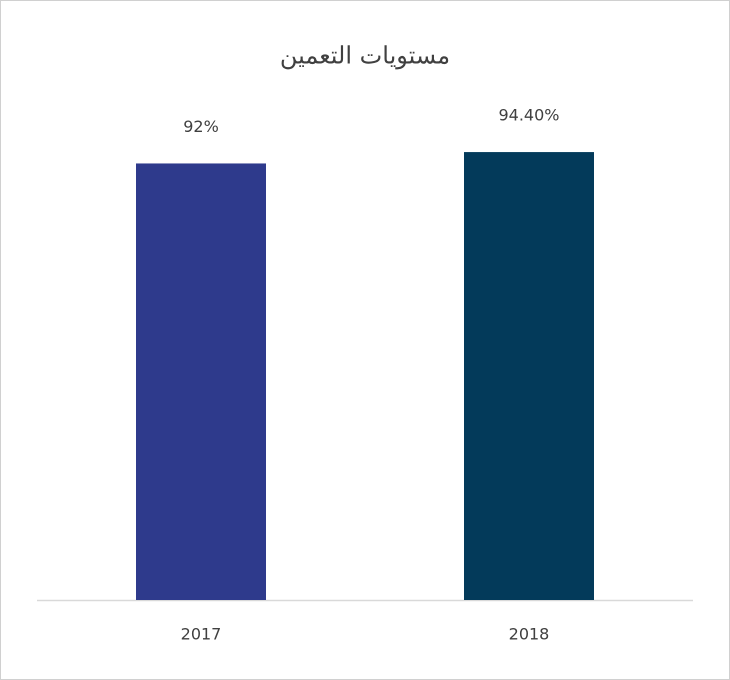 The image size is (730, 680). Describe the element at coordinates (529, 634) in the screenshot. I see `x-tick-label: 2018` at that location.